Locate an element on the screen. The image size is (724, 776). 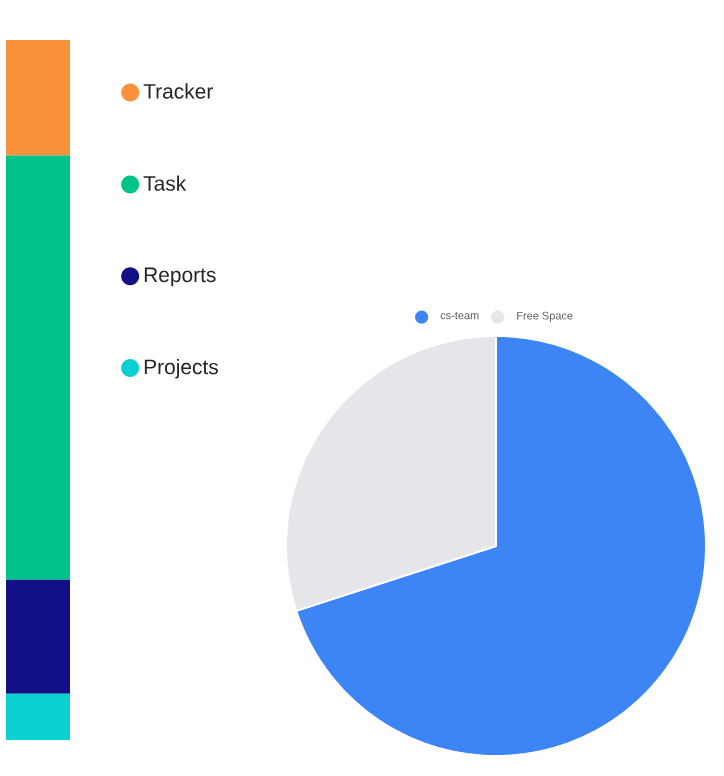
legend-label: Task is located at coordinates (165, 183).